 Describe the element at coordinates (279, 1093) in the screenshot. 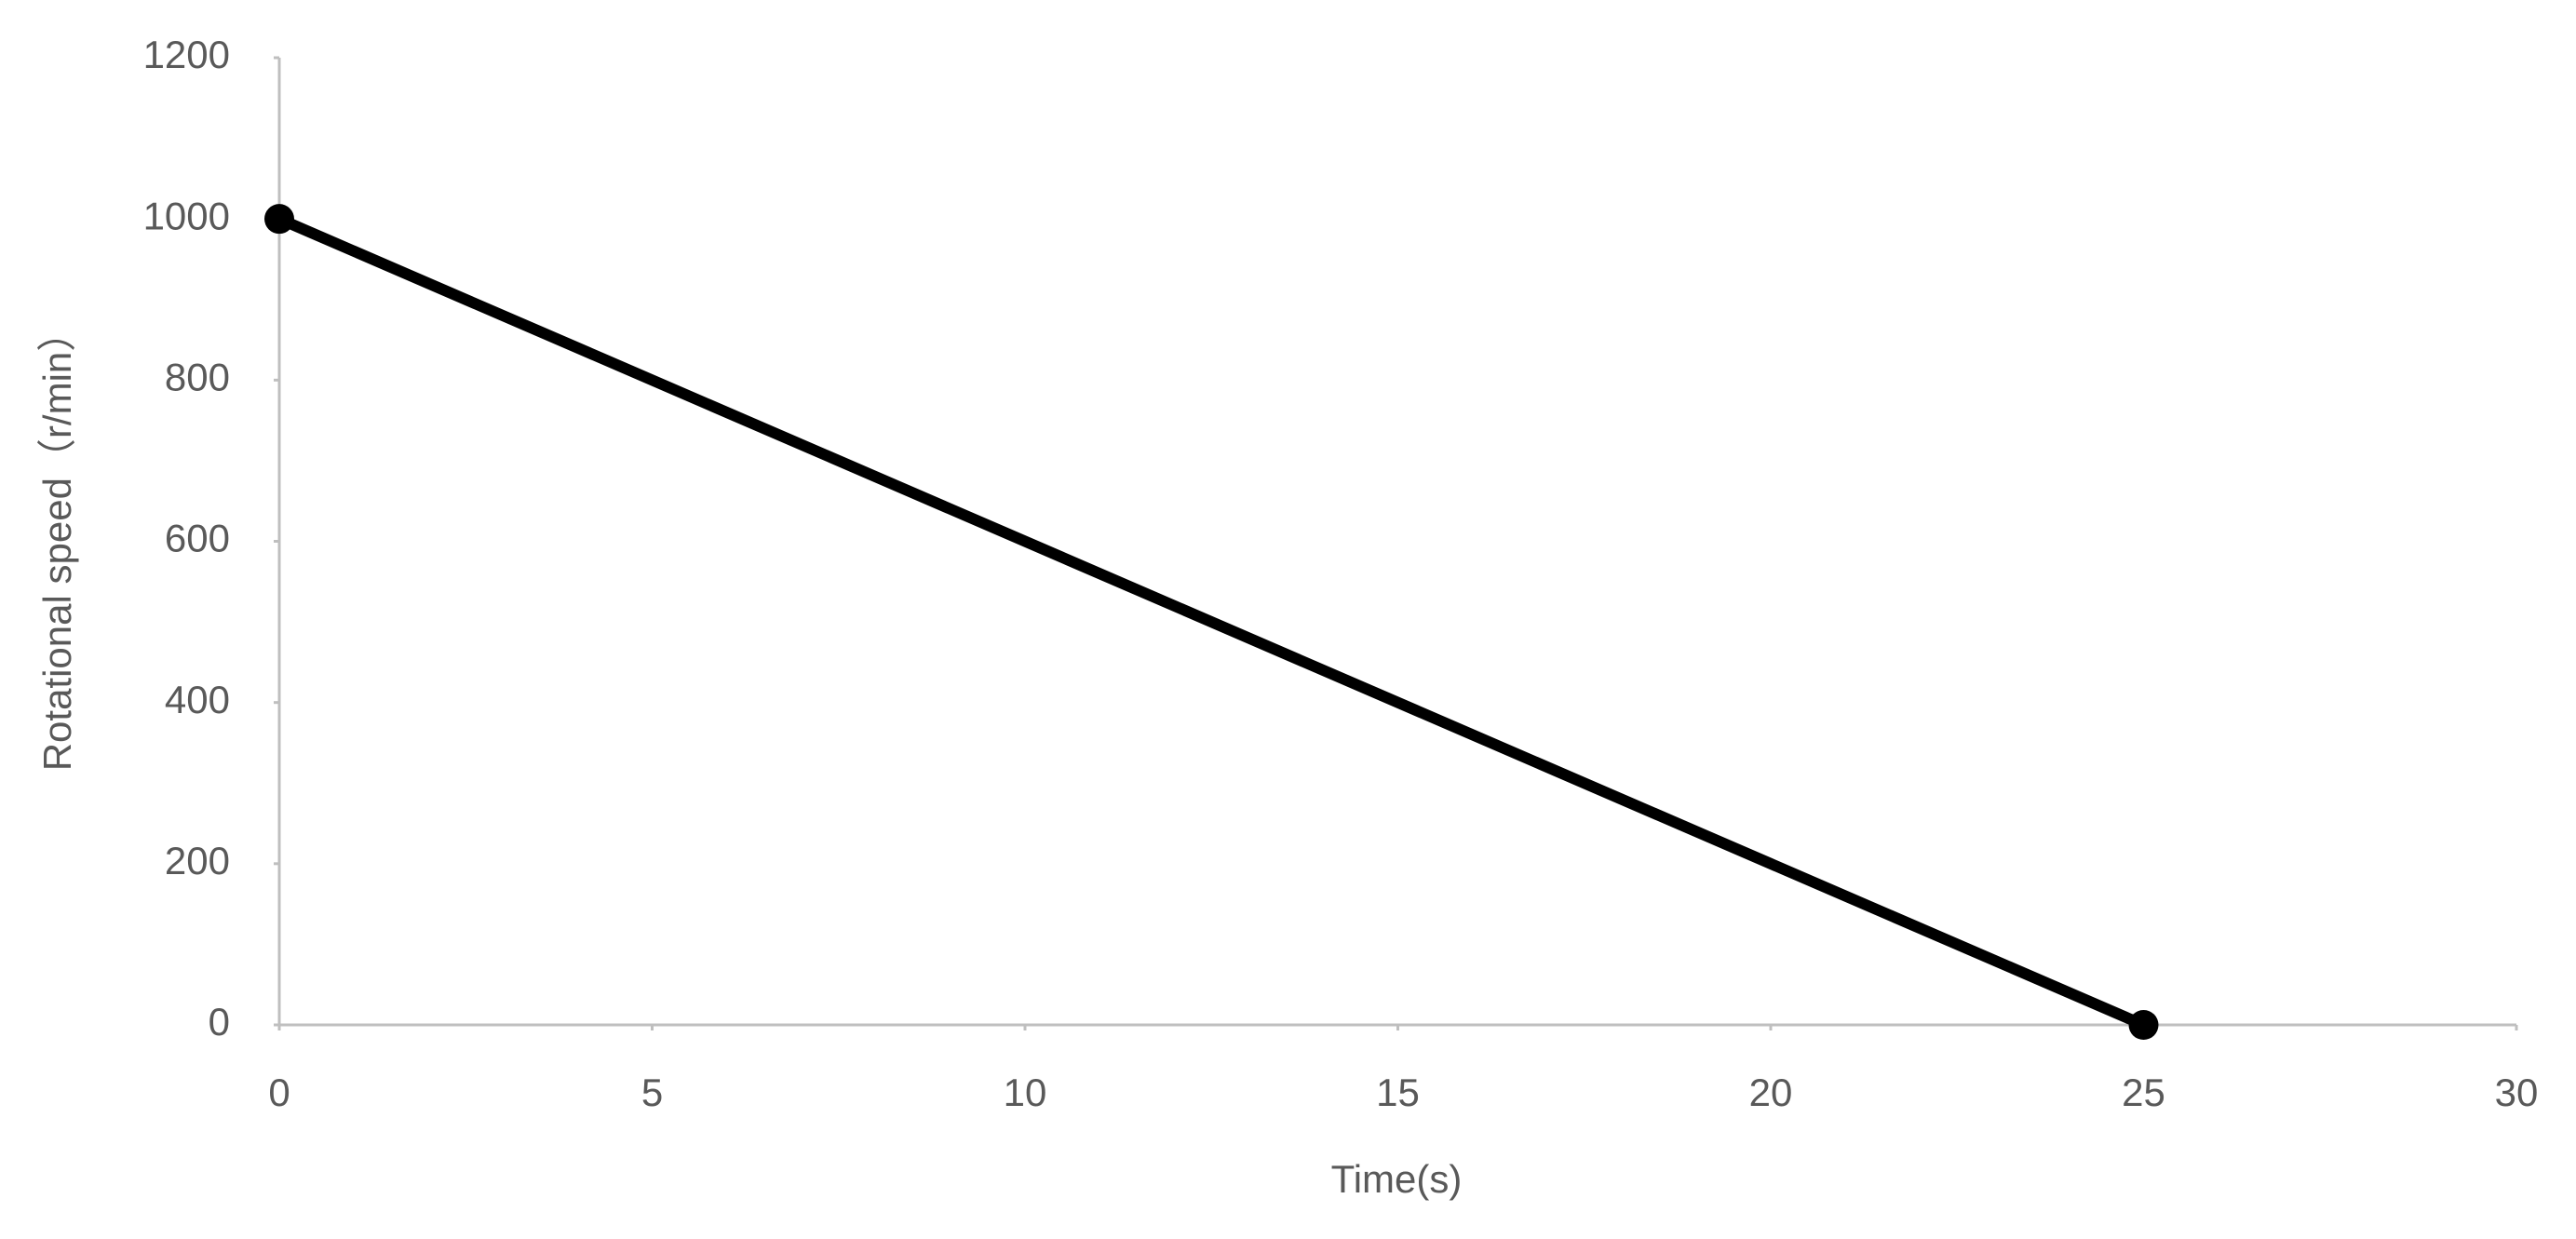

I see `x-tick-label: 0` at that location.